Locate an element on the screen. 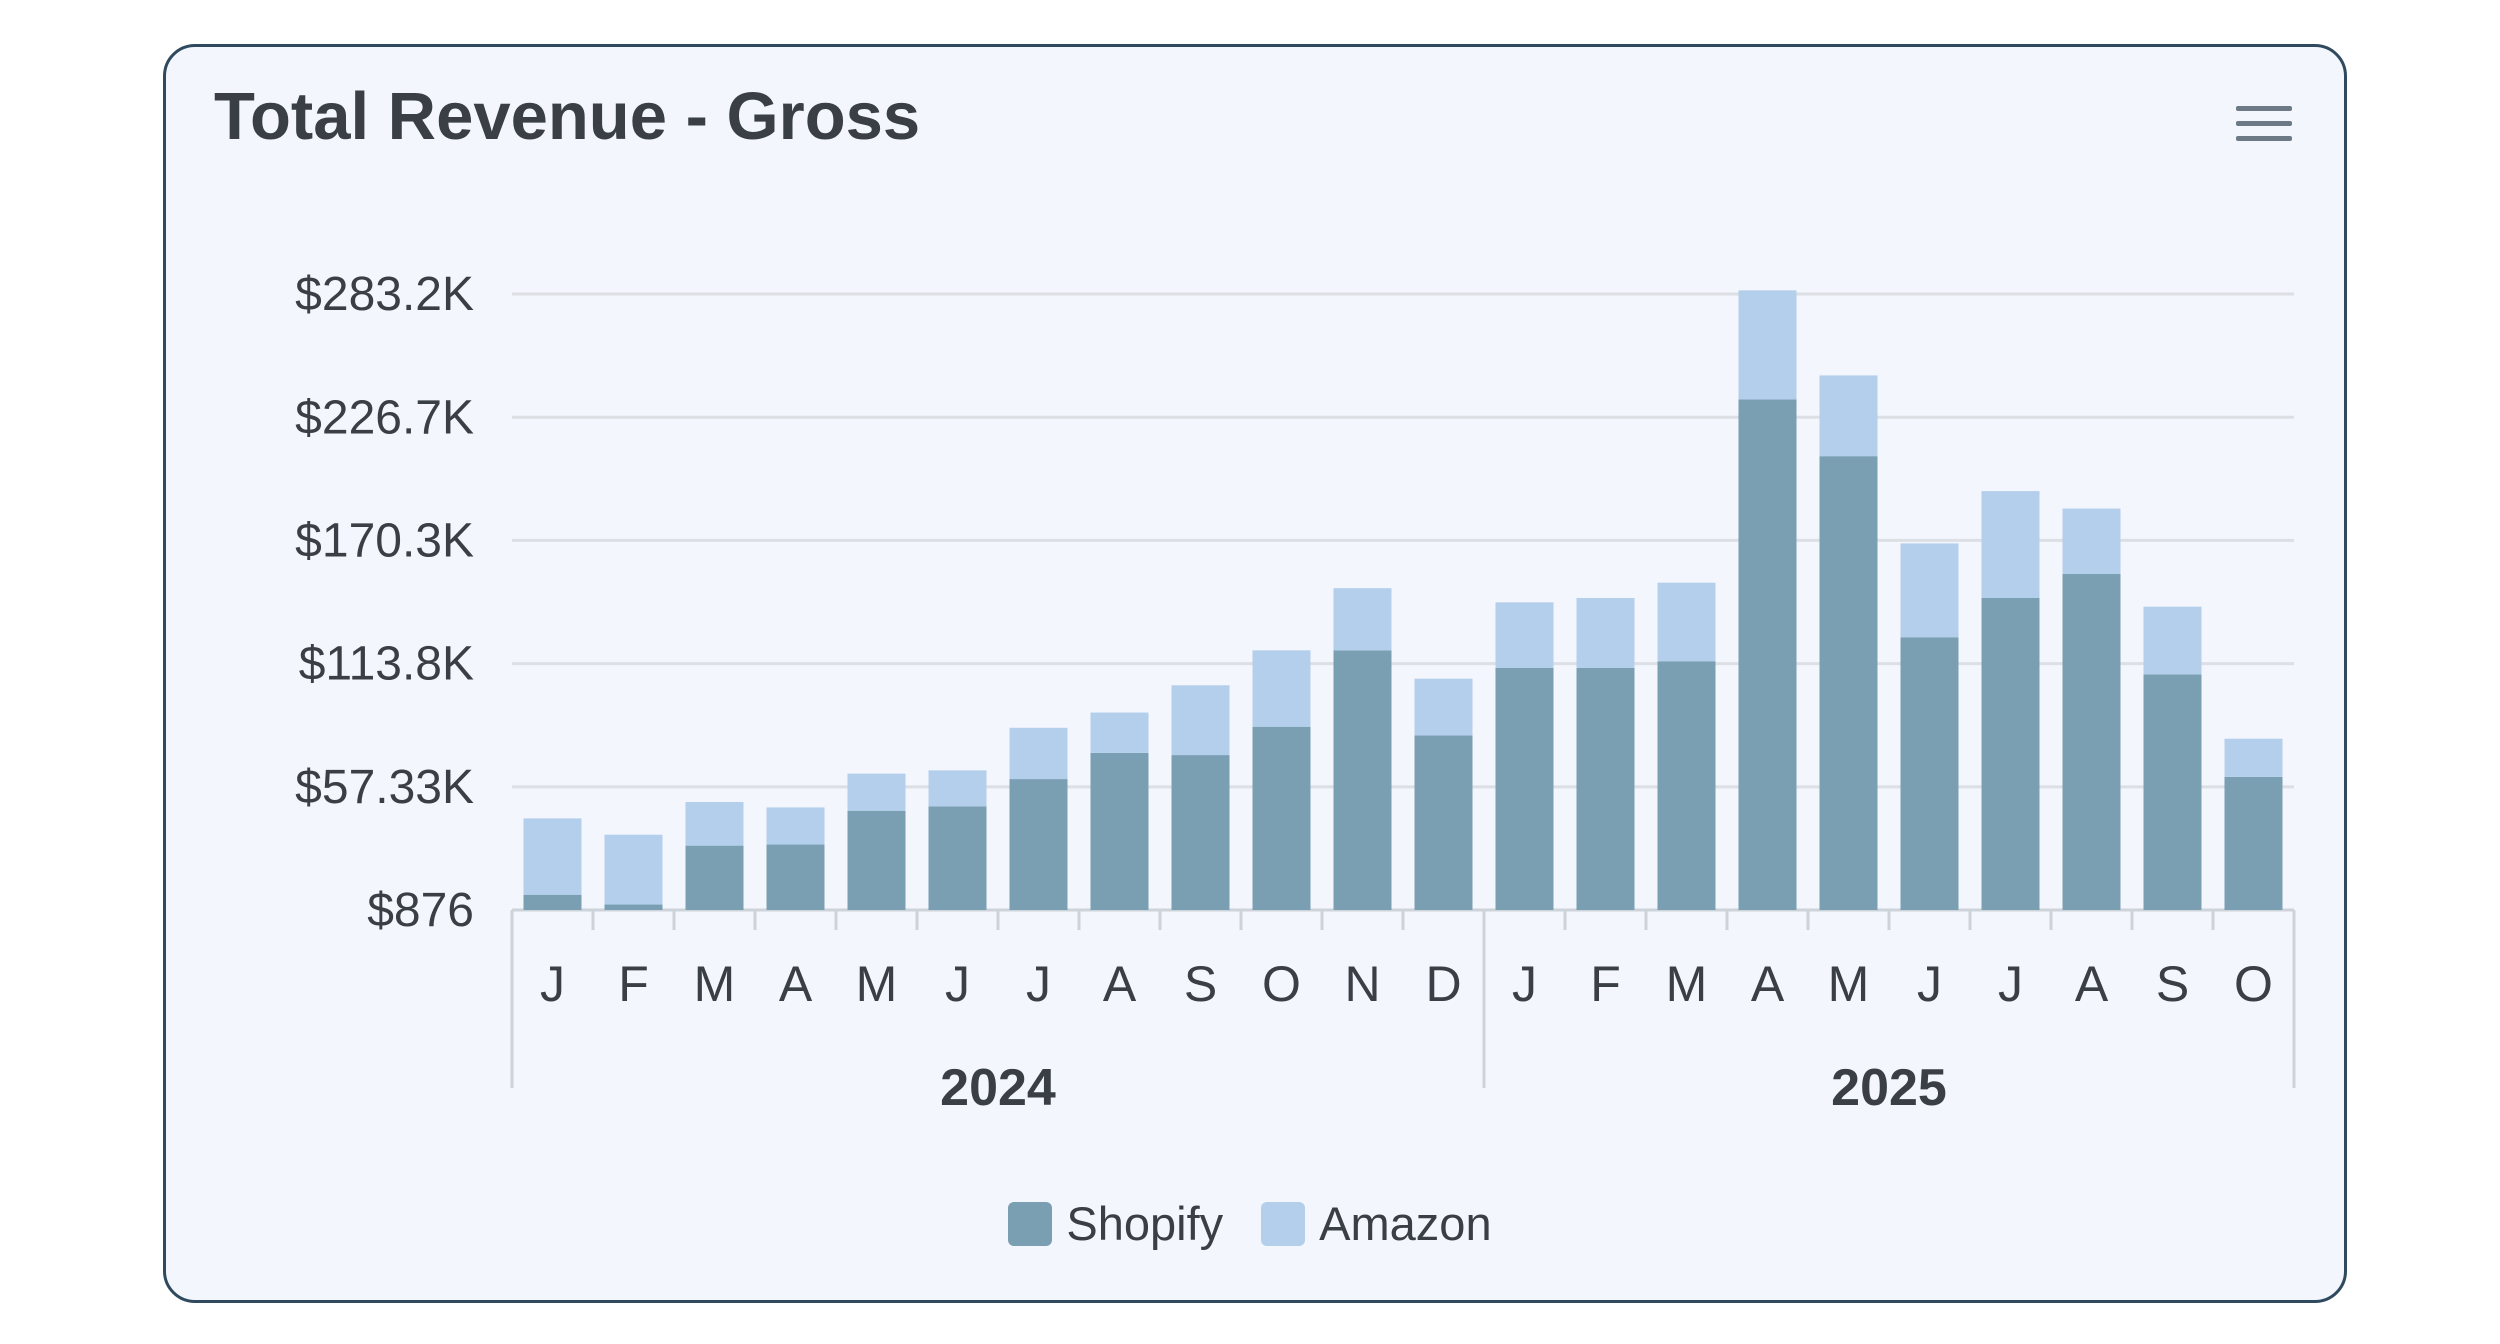 This screenshot has width=2500, height=1344. x-group-label: 2024 is located at coordinates (998, 1088).